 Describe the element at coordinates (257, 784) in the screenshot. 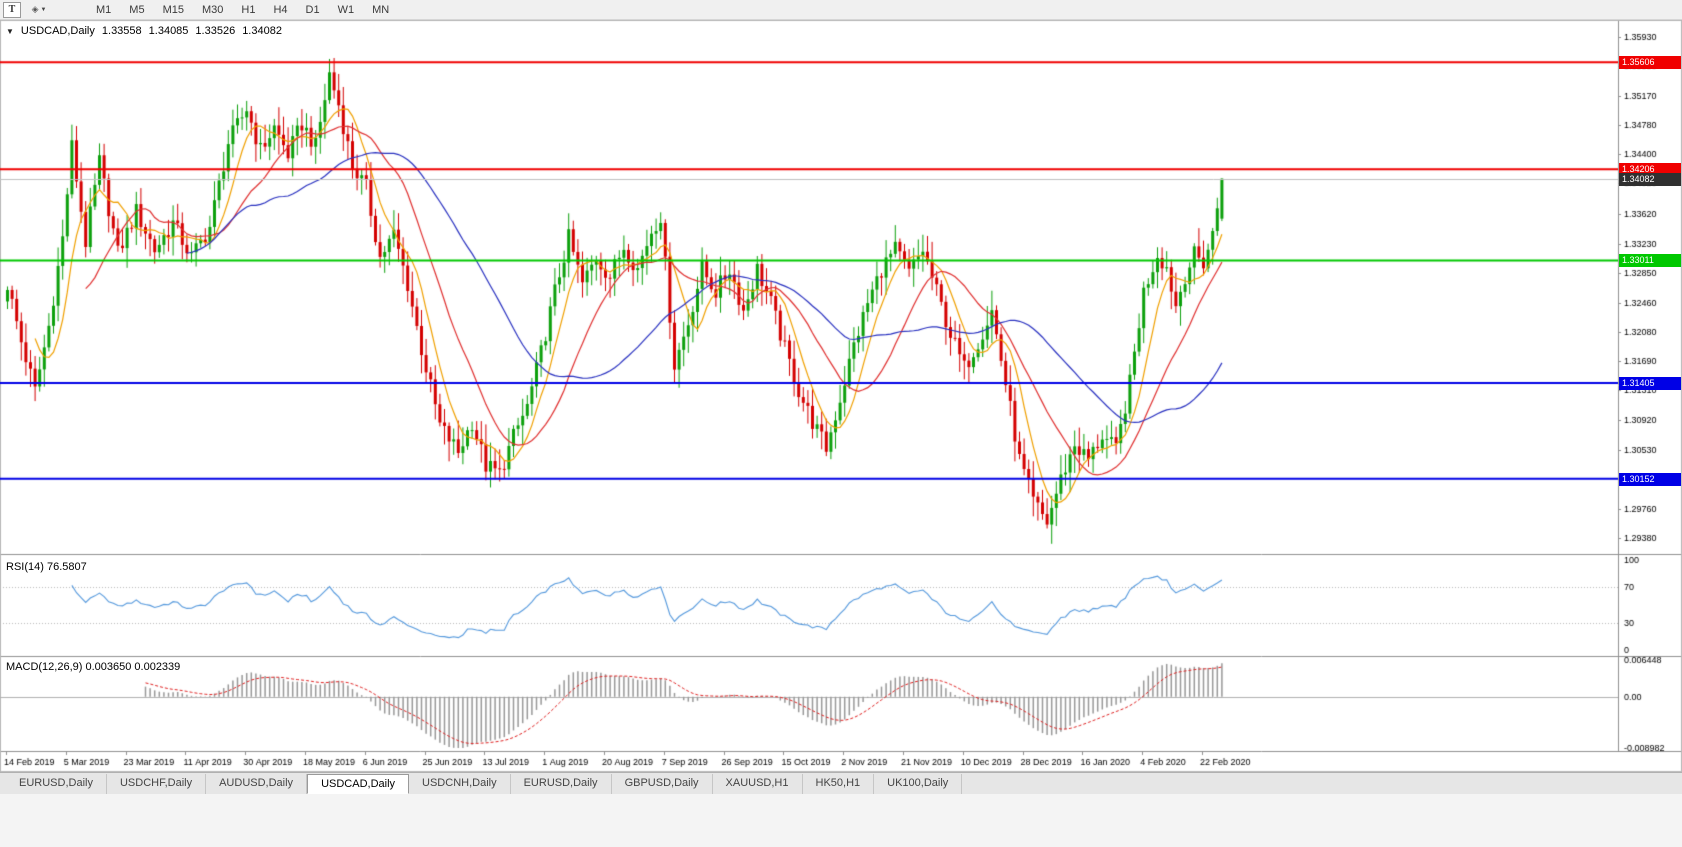

I see `chart-tab-audusd-daily: AUDUSD,Daily` at that location.